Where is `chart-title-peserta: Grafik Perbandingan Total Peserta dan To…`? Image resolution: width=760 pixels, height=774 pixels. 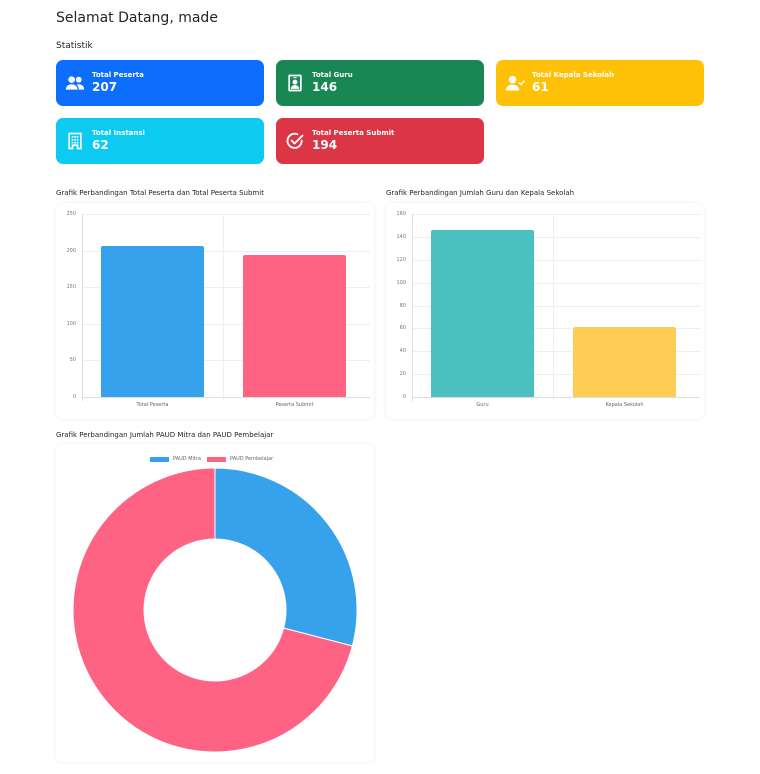 chart-title-peserta: Grafik Perbandingan Total Peserta dan To… is located at coordinates (160, 193).